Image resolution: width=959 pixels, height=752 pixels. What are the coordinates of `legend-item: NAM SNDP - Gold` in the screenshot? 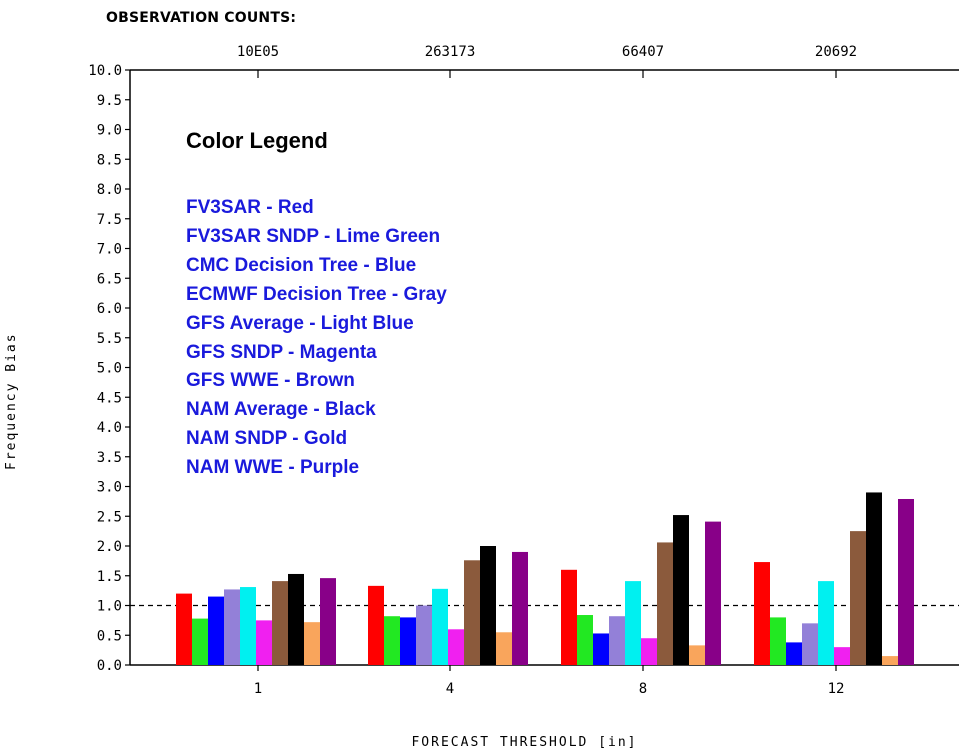 It's located at (267, 439).